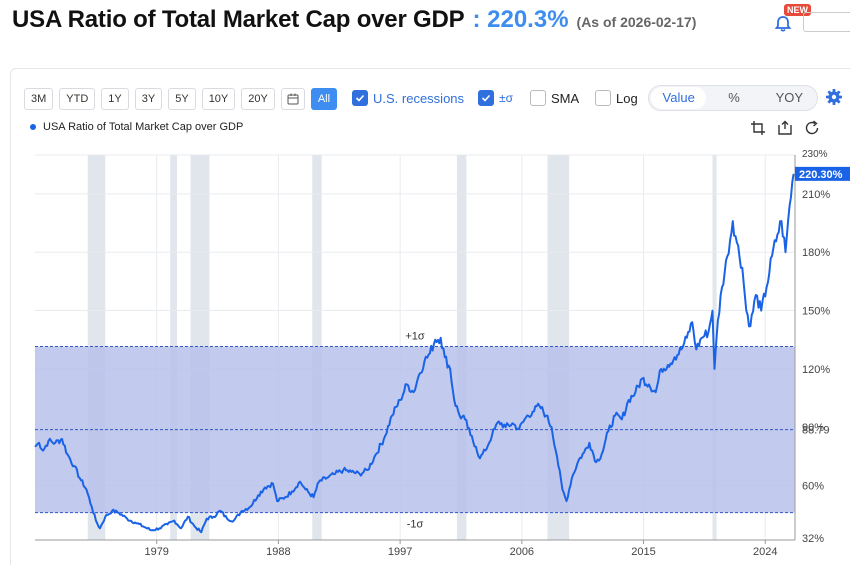  Describe the element at coordinates (813, 428) in the screenshot. I see `y-tick-label: 90%` at that location.